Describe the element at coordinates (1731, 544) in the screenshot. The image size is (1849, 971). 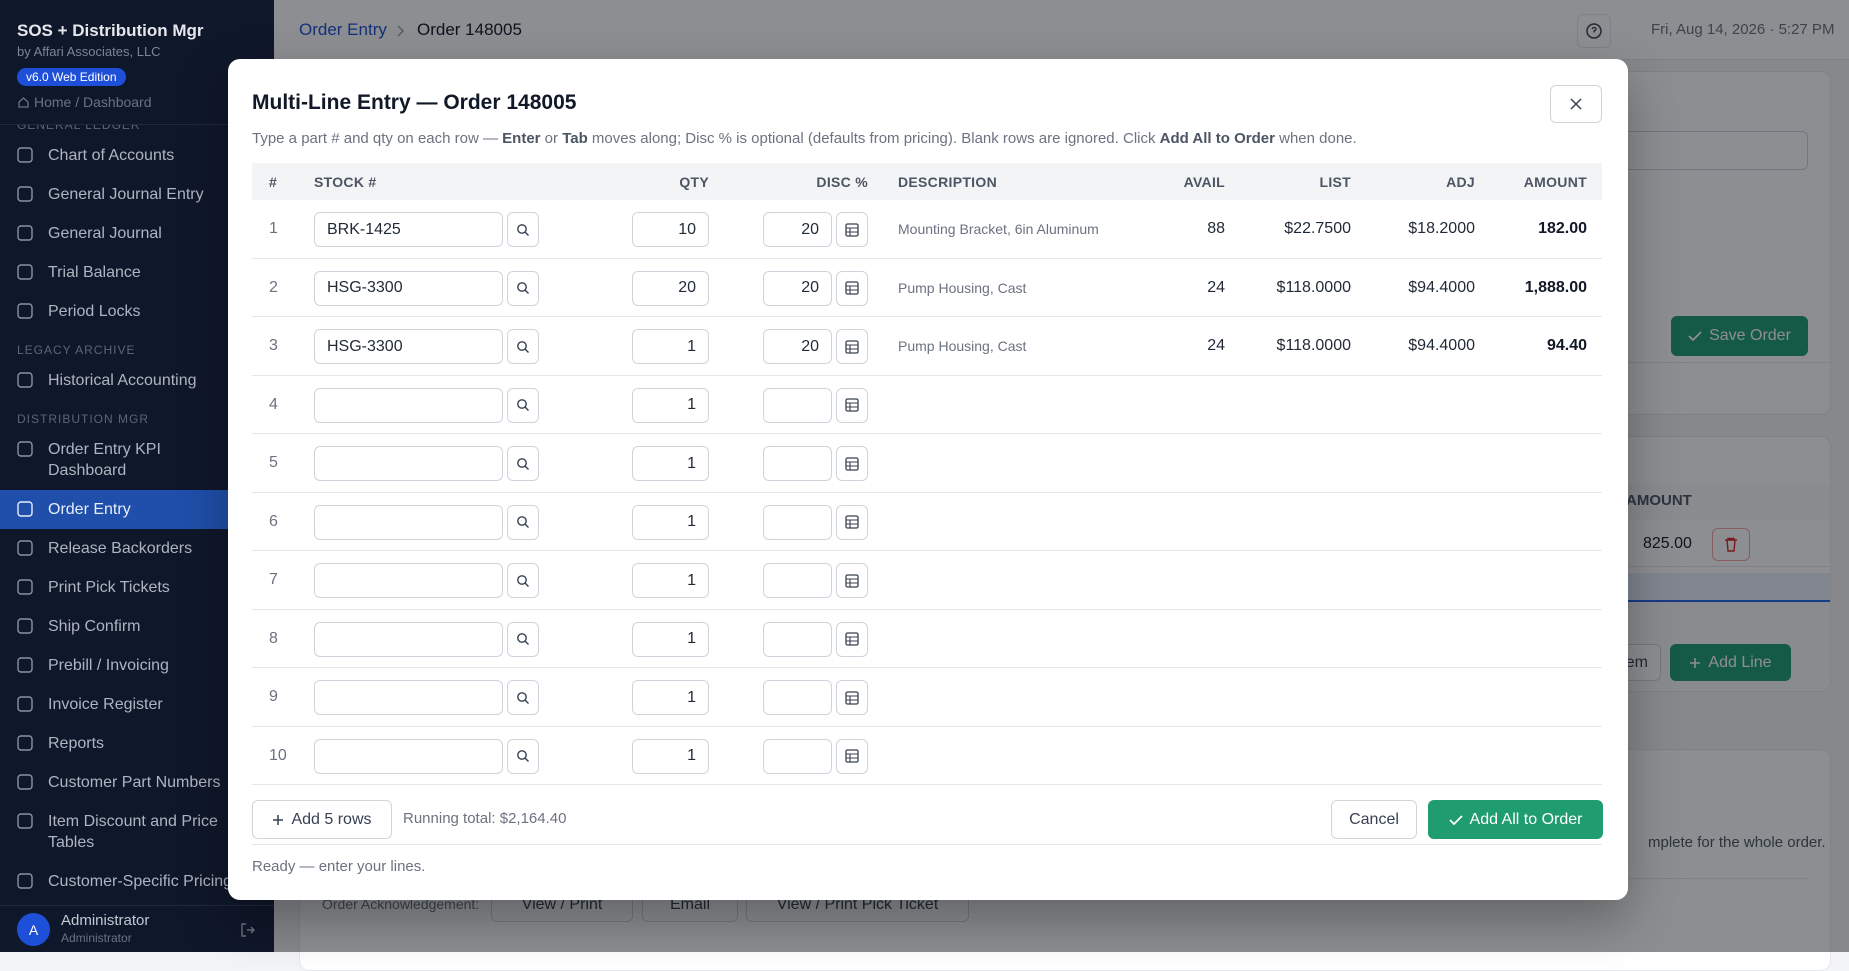
I see `delete-button` at that location.